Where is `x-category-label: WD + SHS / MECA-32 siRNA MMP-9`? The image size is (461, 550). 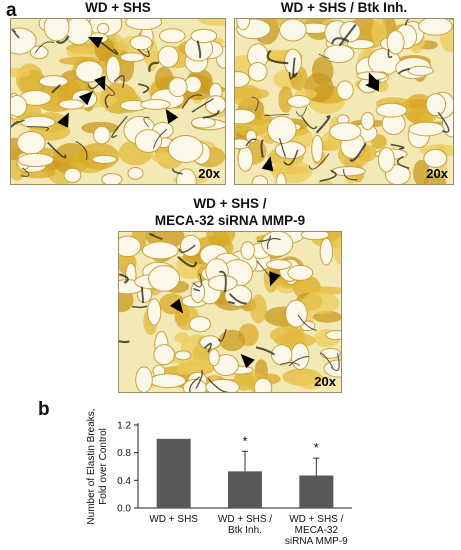
x-category-label: WD + SHS / MECA-32 siRNA MMP-9 is located at coordinates (316, 530).